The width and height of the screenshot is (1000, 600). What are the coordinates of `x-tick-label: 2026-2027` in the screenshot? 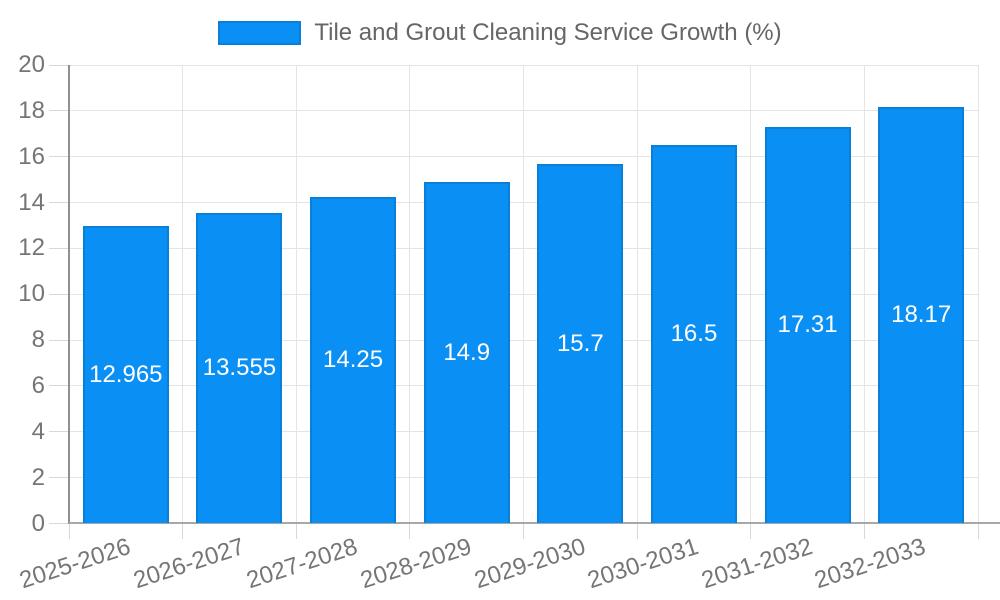 It's located at (188, 564).